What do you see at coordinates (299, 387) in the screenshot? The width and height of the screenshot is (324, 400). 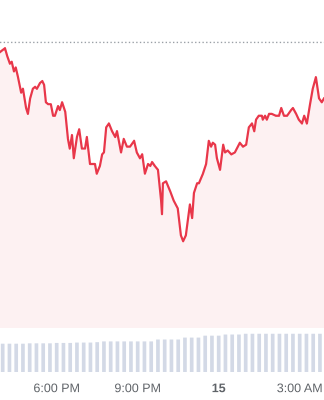 I see `x-tick-label: 3:00 AM` at bounding box center [299, 387].